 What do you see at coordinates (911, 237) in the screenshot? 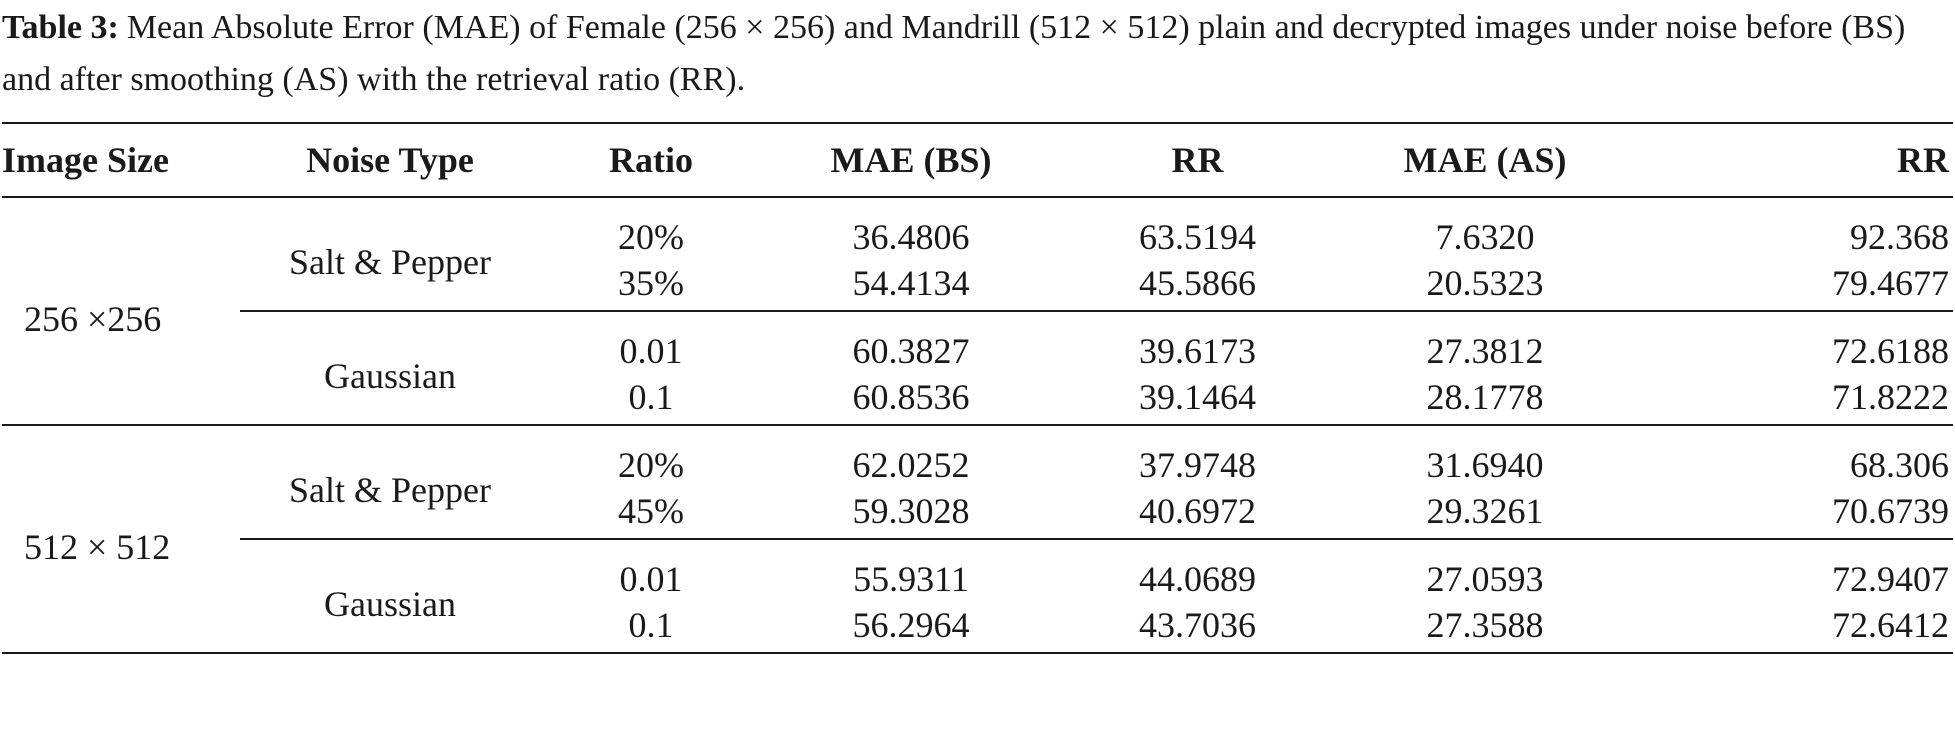
I see `mae-bs-cell: 36.4806` at bounding box center [911, 237].